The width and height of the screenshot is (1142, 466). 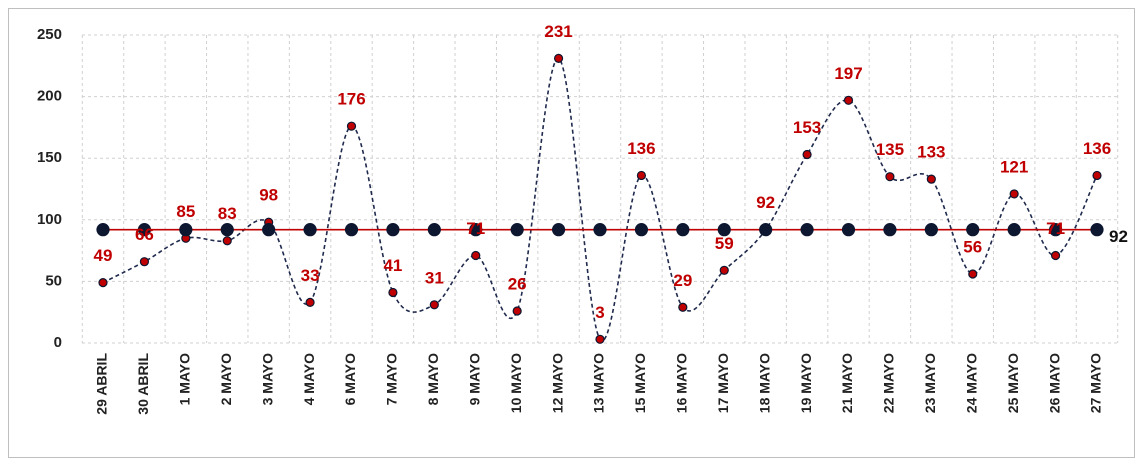 I want to click on data-label: 33, so click(x=310, y=275).